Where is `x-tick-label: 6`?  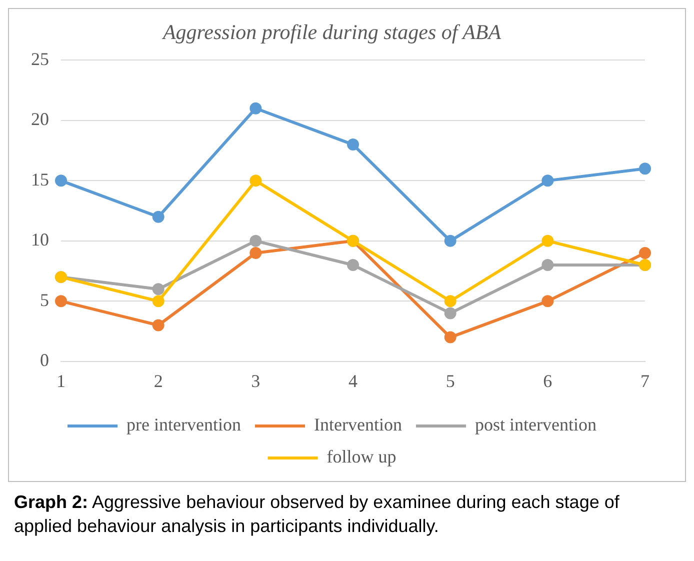 x-tick-label: 6 is located at coordinates (547, 380).